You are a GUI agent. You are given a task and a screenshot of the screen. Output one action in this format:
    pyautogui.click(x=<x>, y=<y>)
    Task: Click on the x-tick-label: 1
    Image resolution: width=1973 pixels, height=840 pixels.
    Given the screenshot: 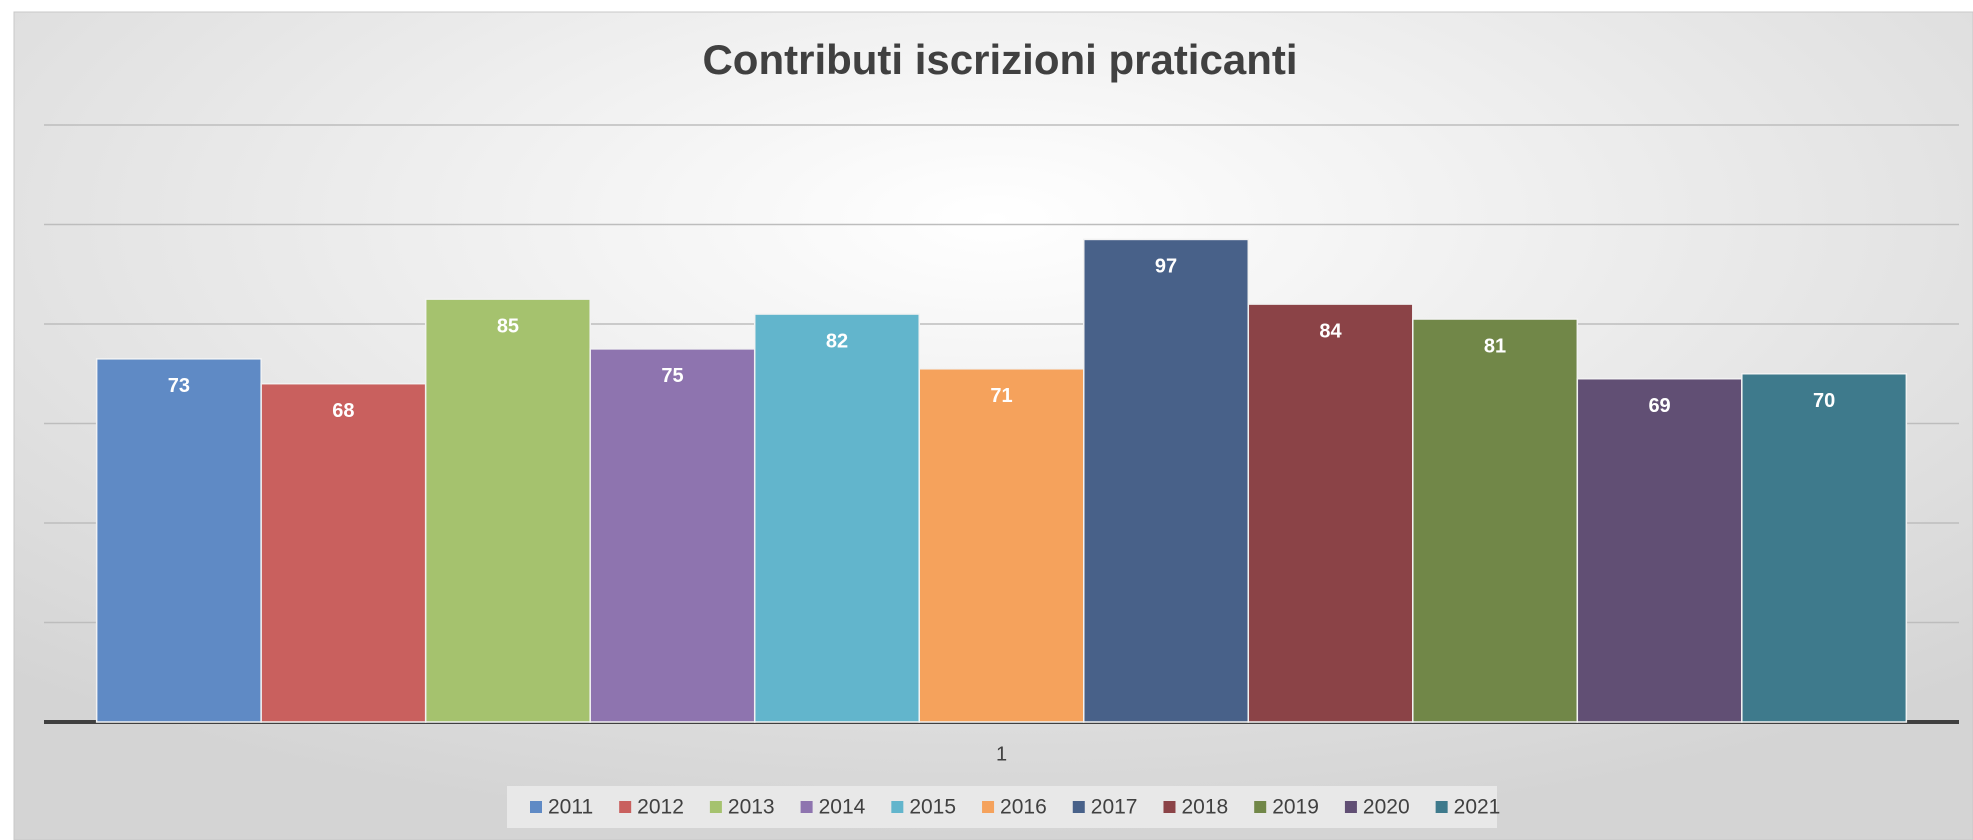 What is the action you would take?
    pyautogui.click(x=1001, y=754)
    